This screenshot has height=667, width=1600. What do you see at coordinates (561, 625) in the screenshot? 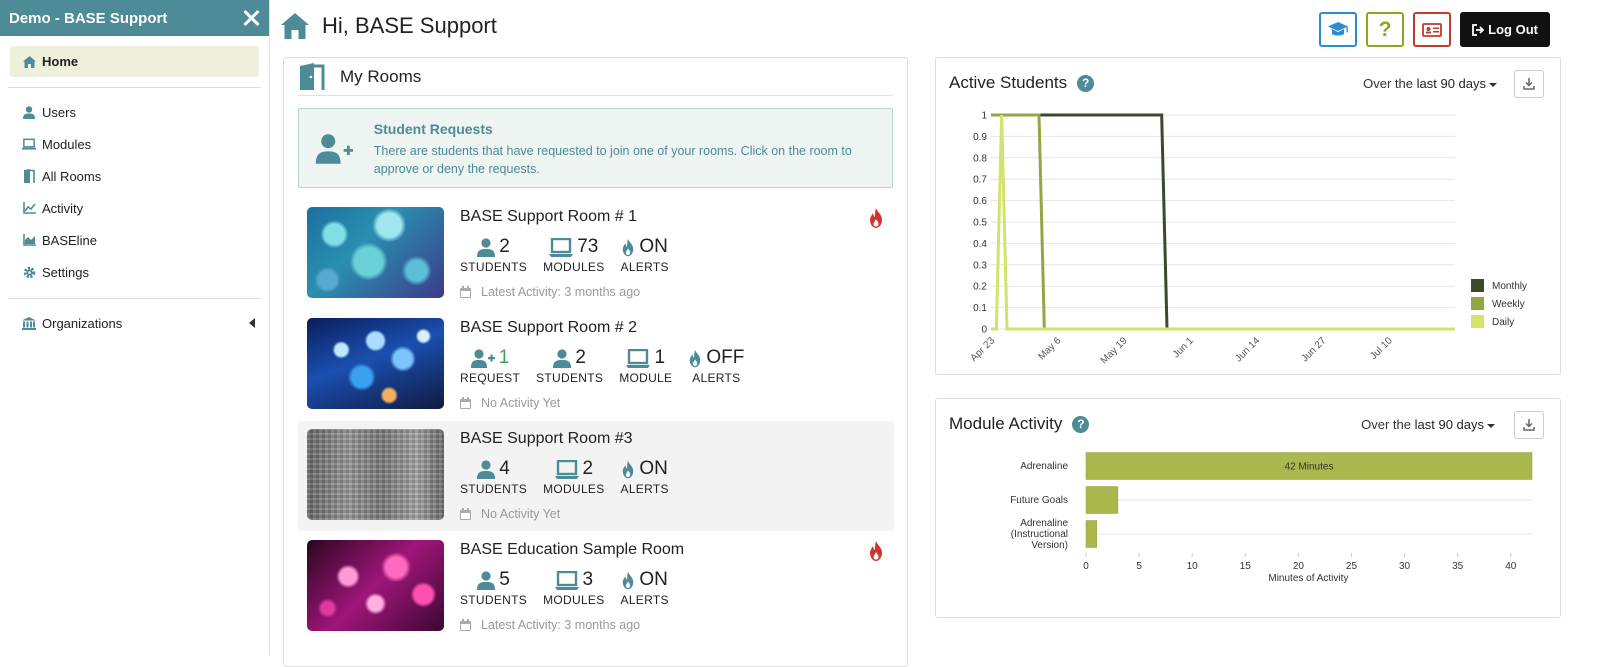
I see `activity-text: Latest Activity: 3 months ago` at bounding box center [561, 625].